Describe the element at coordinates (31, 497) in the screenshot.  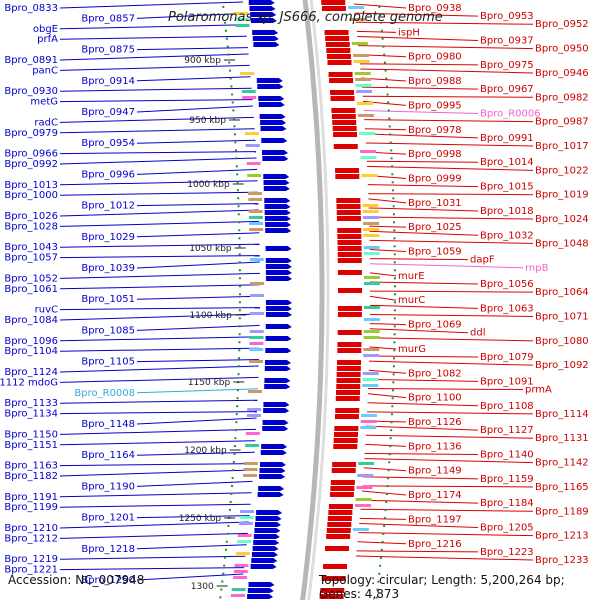
I see `left-gene-label: Bpro_1191` at that location.